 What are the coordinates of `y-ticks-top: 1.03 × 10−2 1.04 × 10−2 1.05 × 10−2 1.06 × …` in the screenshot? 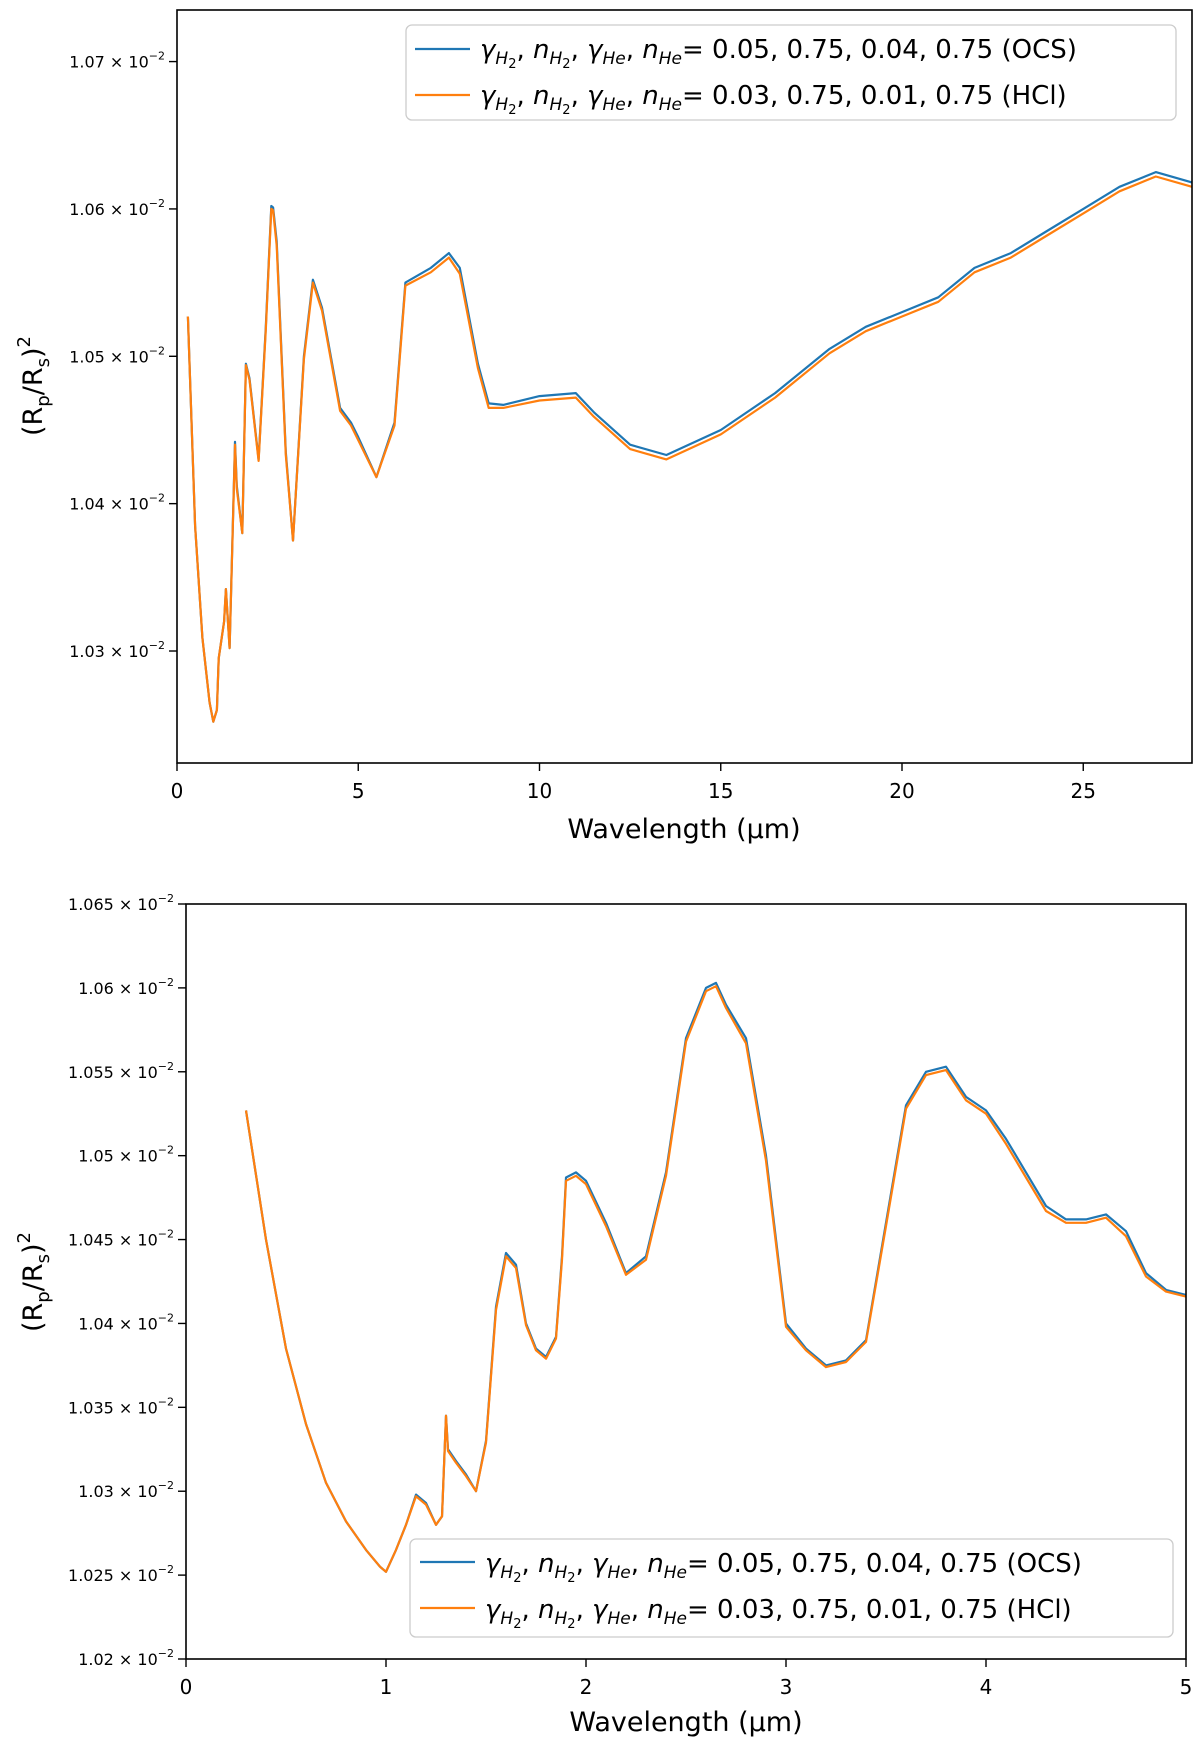 It's located at (123, 355).